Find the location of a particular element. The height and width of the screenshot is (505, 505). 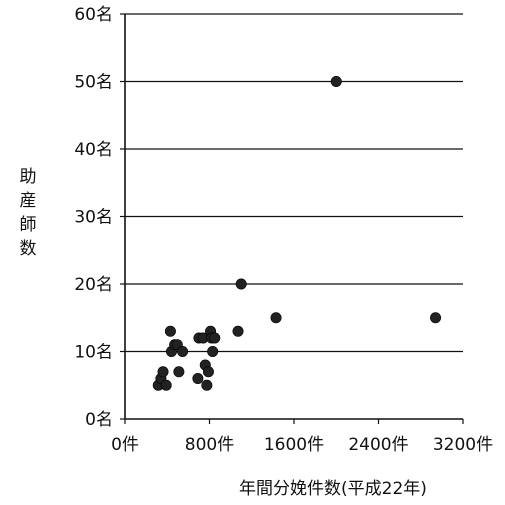

y-tick-label-5: 50名 is located at coordinates (93, 83).